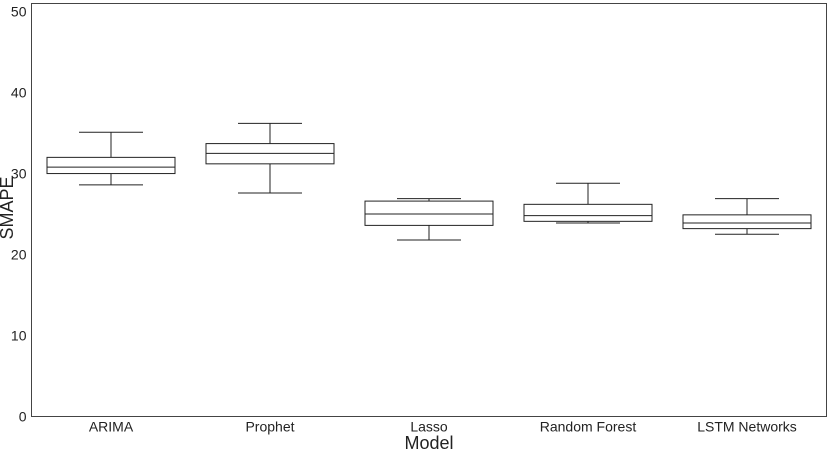  I want to click on y-tick-label: 20, so click(19, 255).